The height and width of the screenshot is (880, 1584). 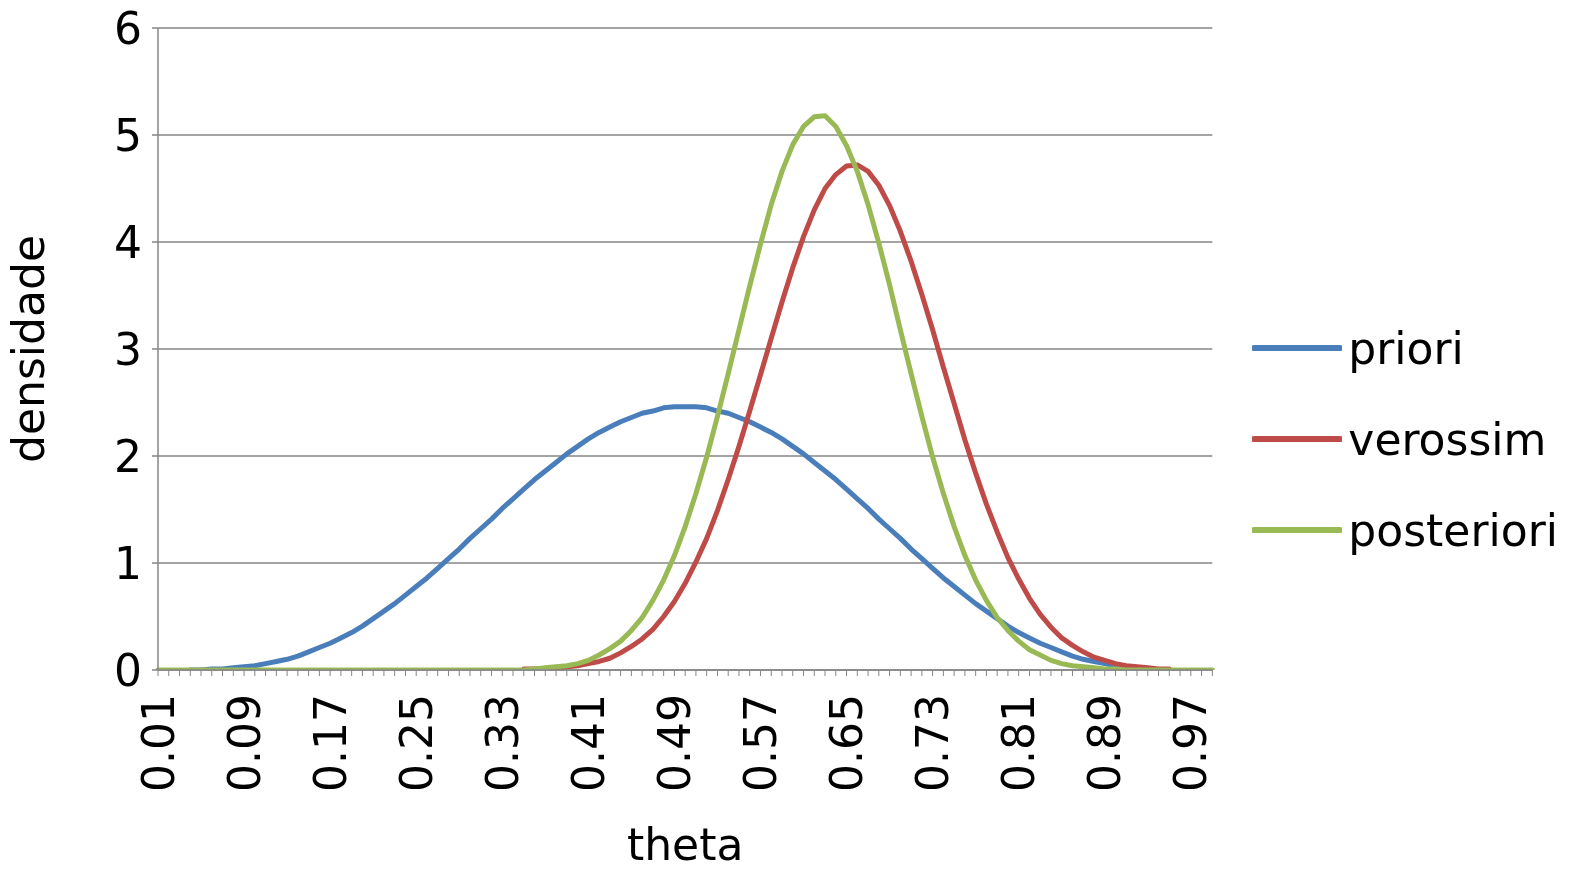 What do you see at coordinates (128, 456) in the screenshot?
I see `y-tick-label: 2` at bounding box center [128, 456].